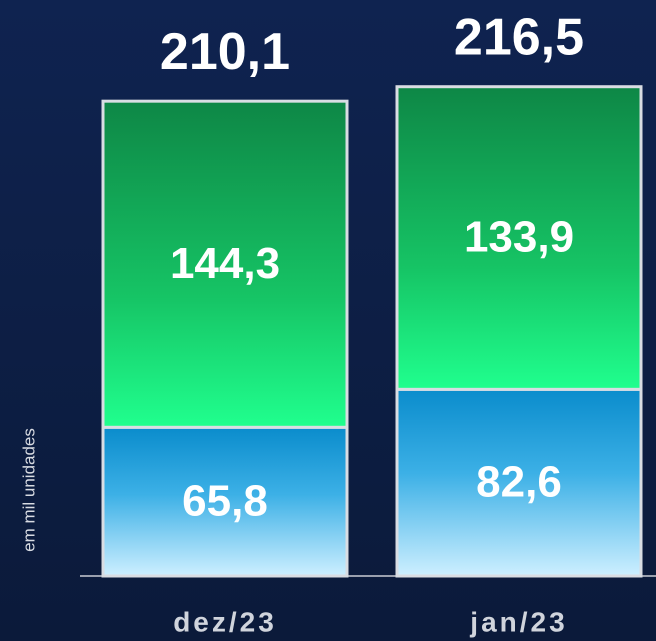 This screenshot has width=656, height=641. Describe the element at coordinates (519, 37) in the screenshot. I see `total-label: 216,5` at that location.